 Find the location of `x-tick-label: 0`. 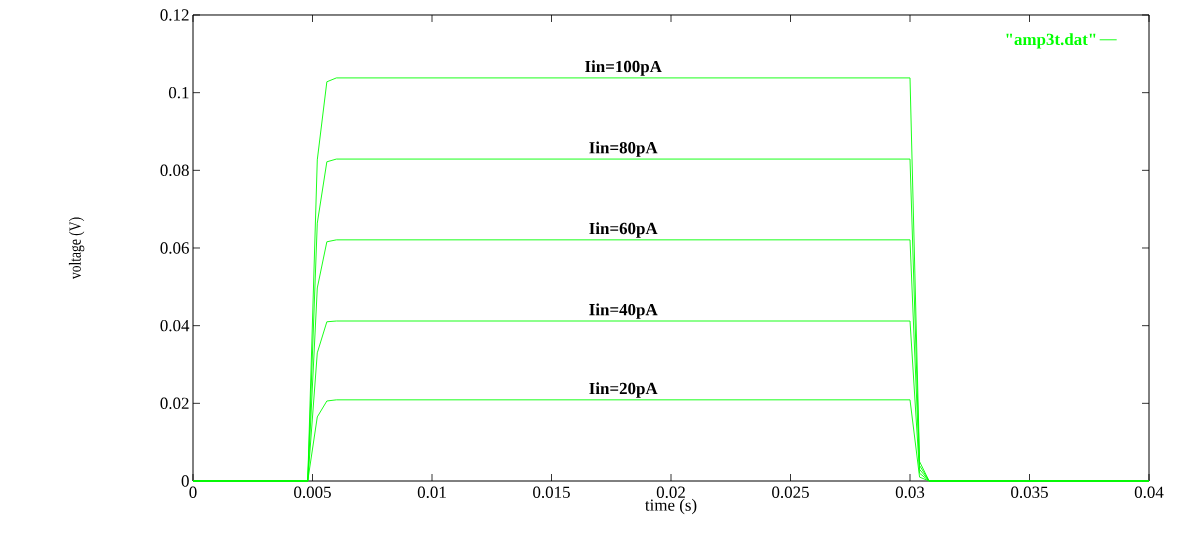

x-tick-label: 0 is located at coordinates (193, 492).